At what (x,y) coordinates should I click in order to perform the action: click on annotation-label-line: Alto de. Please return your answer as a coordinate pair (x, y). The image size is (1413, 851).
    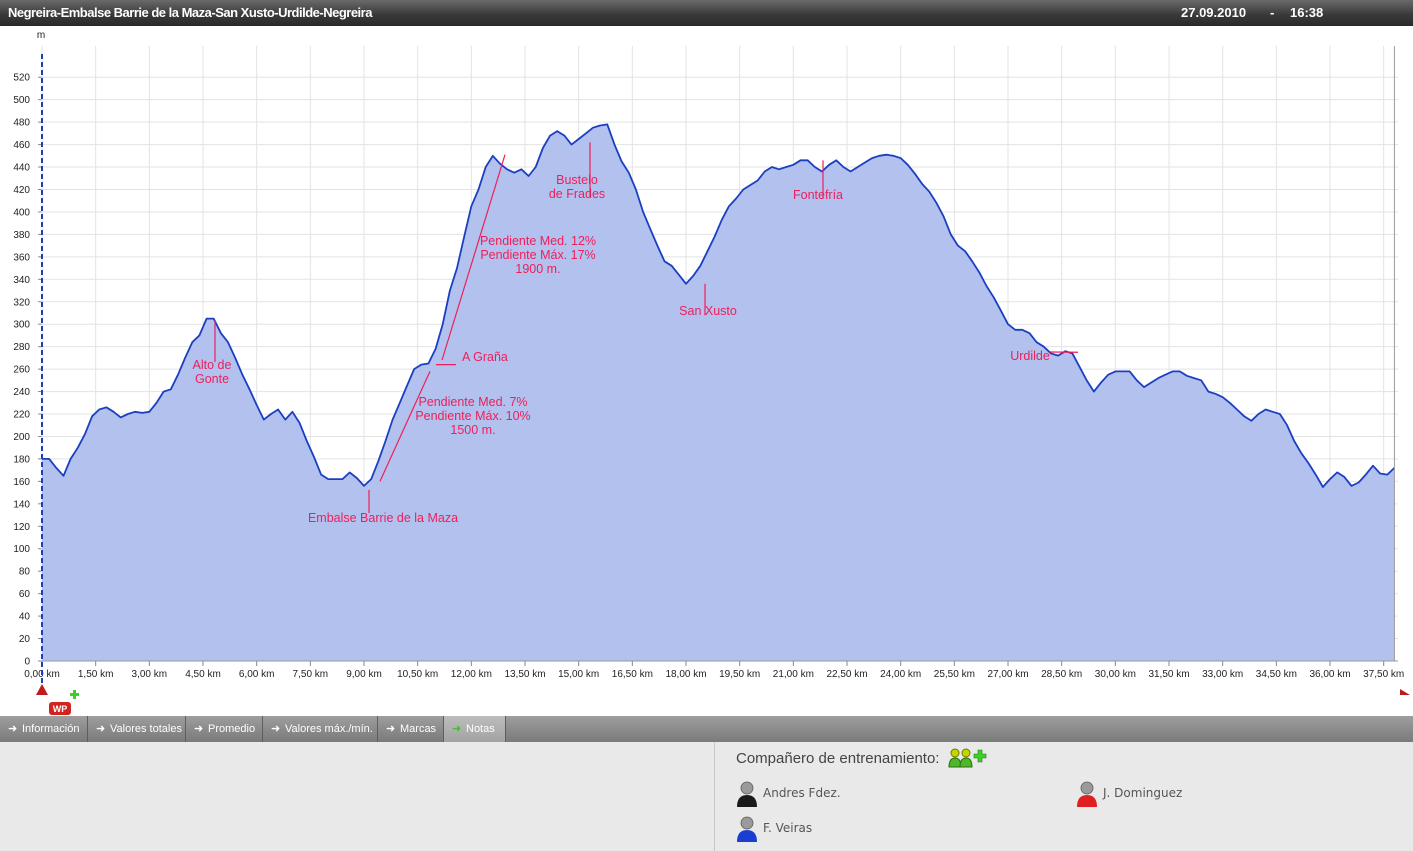
    Looking at the image, I should click on (212, 365).